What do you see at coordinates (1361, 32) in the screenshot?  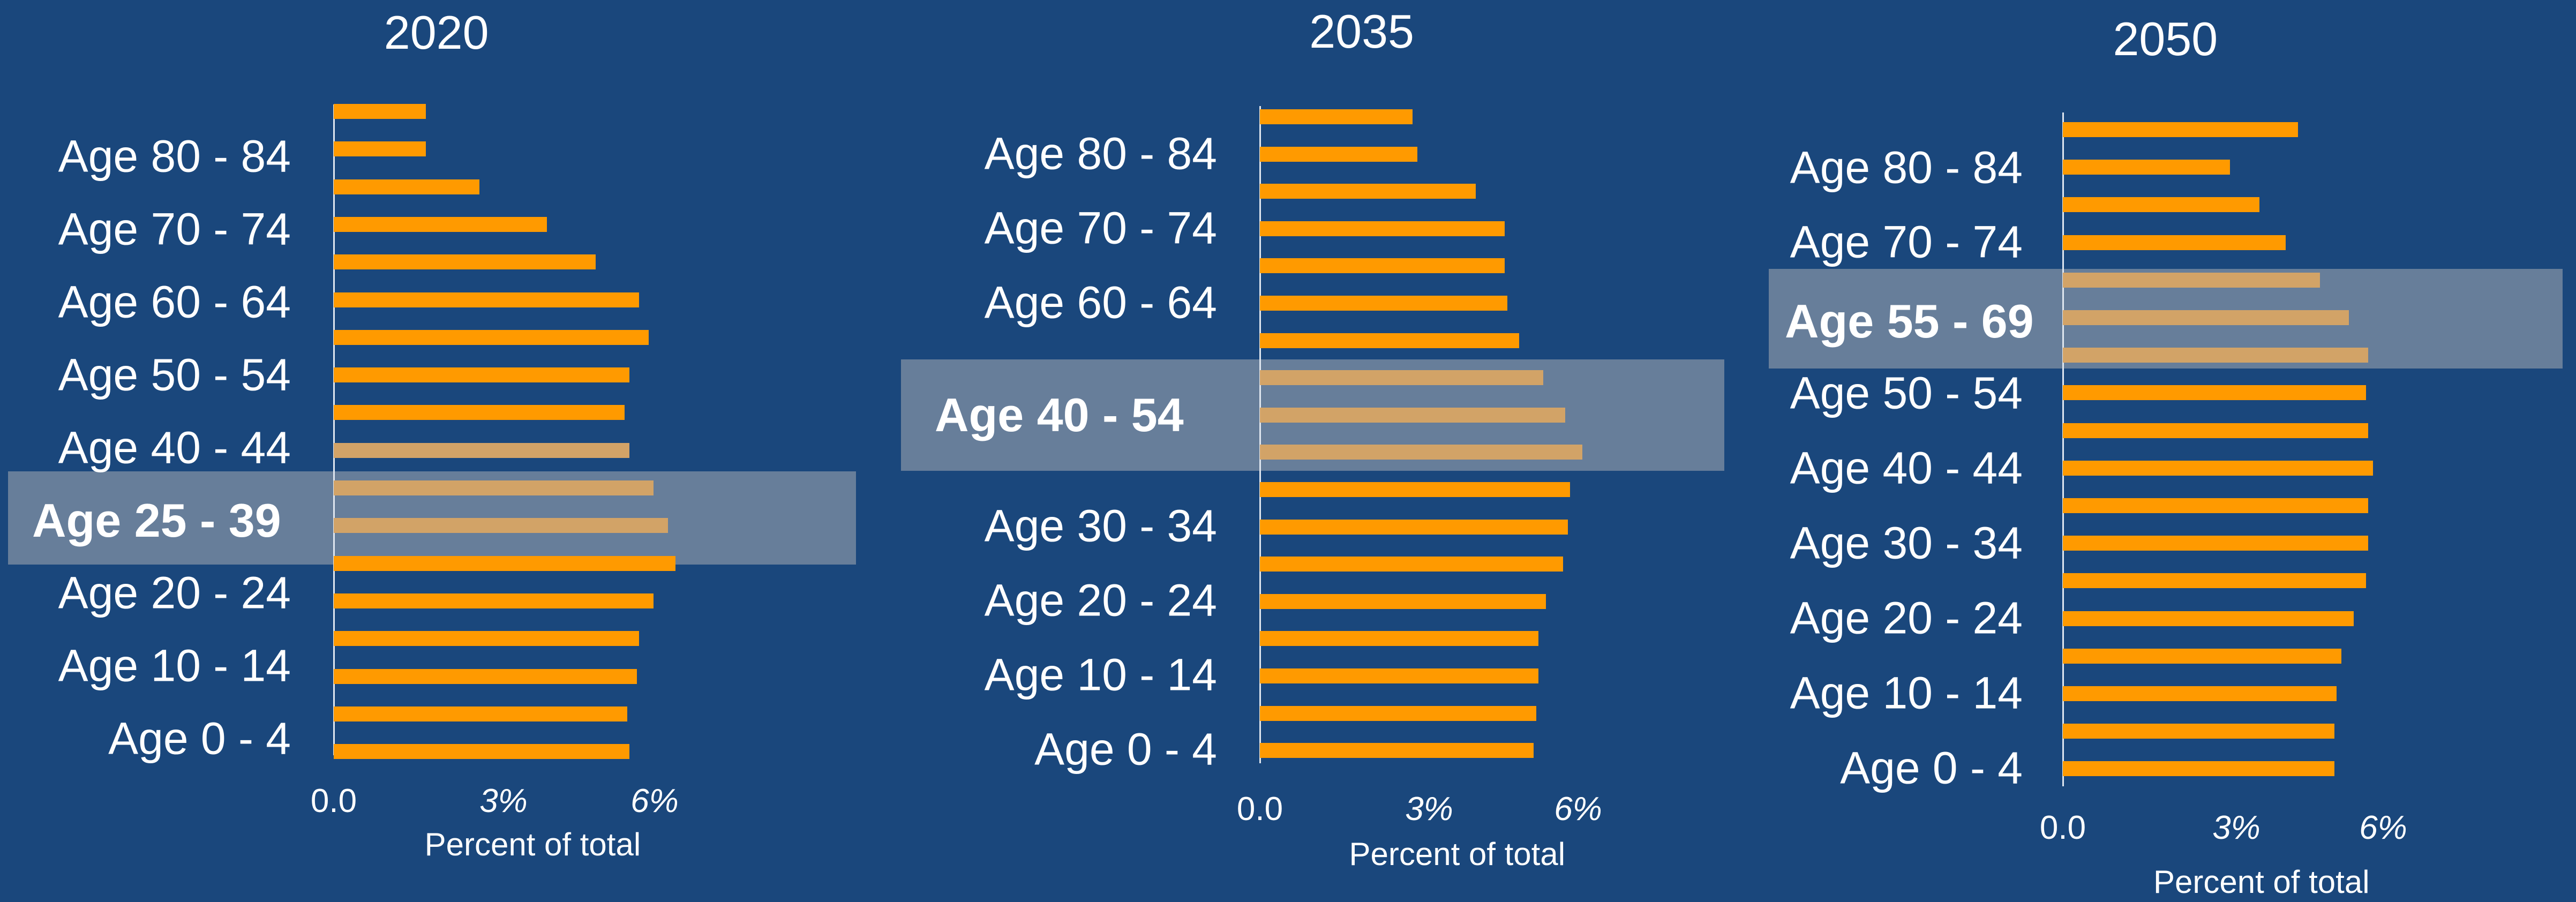 I see `chart-title: 2035` at bounding box center [1361, 32].